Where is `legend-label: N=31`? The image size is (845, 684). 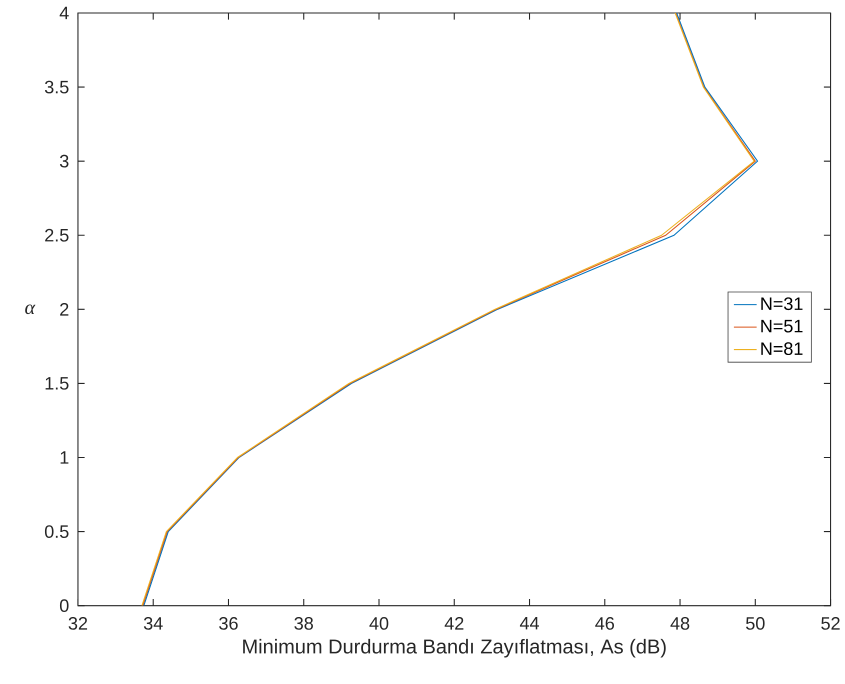
legend-label: N=31 is located at coordinates (781, 304).